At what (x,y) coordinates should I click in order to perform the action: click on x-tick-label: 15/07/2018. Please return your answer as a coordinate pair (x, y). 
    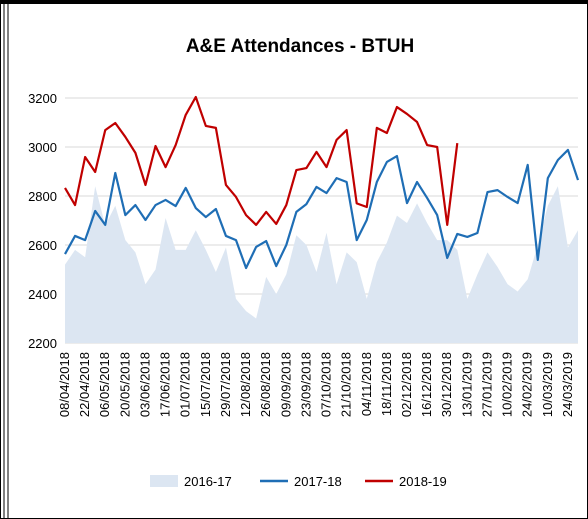
    Looking at the image, I should click on (205, 384).